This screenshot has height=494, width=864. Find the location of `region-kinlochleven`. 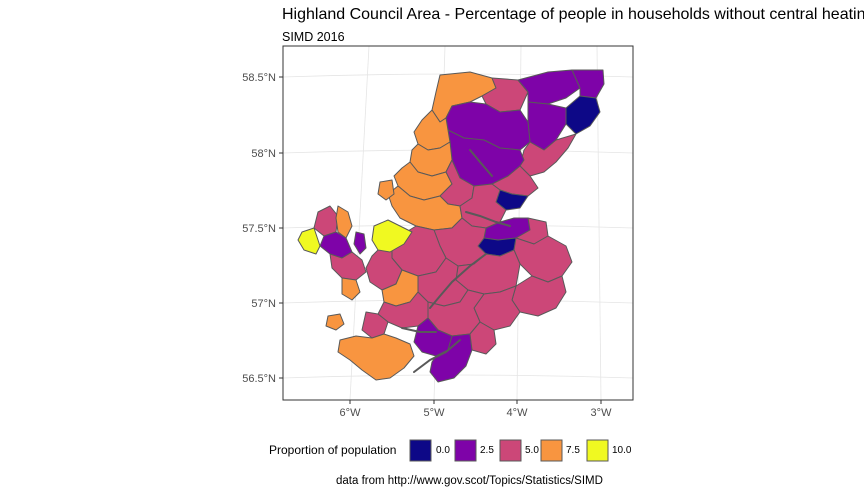

region-kinlochleven is located at coordinates (483, 338).